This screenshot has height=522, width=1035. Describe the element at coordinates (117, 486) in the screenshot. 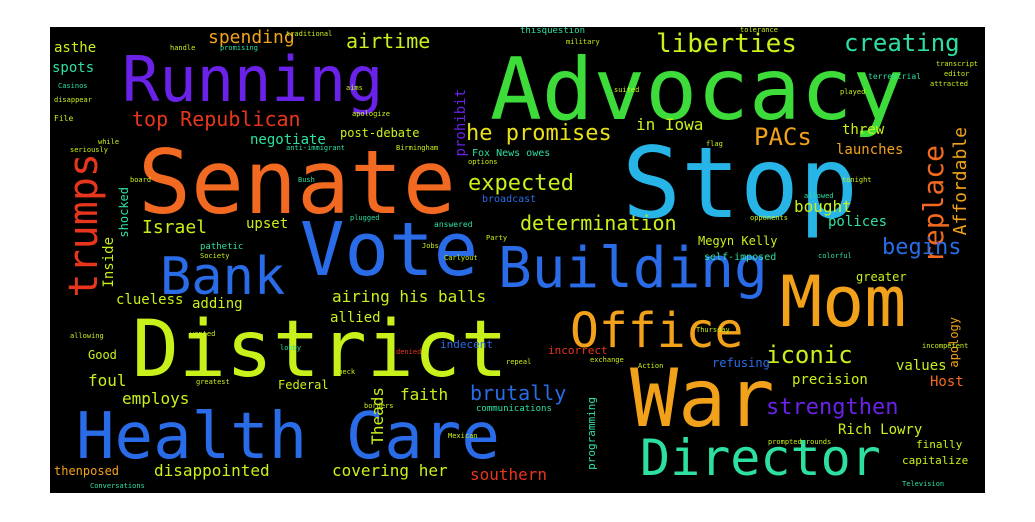

I see `word-conversations: Conversations` at that location.